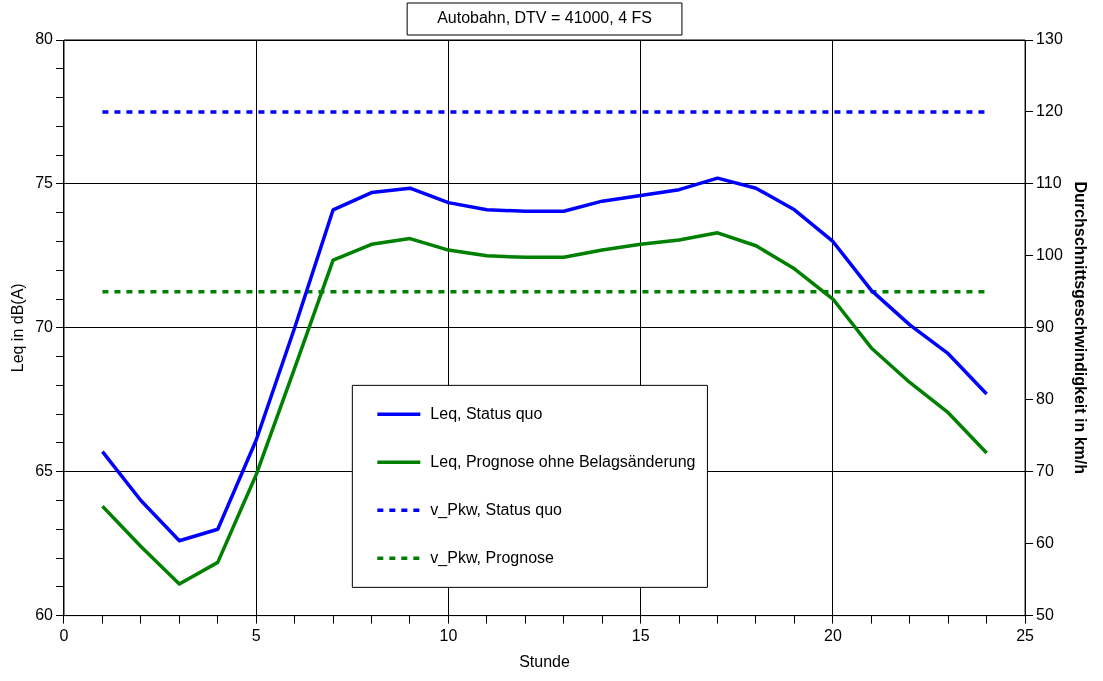 The image size is (1103, 681). Describe the element at coordinates (1080, 328) in the screenshot. I see `y2-axis-title: Durchschnittsgeschwindigkeit in km/h` at that location.